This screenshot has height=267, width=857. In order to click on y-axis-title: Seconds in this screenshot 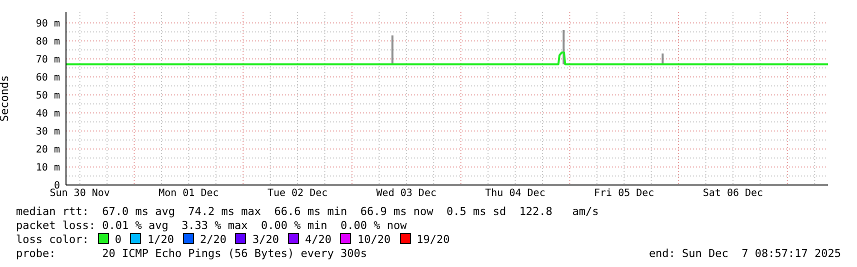, I will do `click(5, 98)`.